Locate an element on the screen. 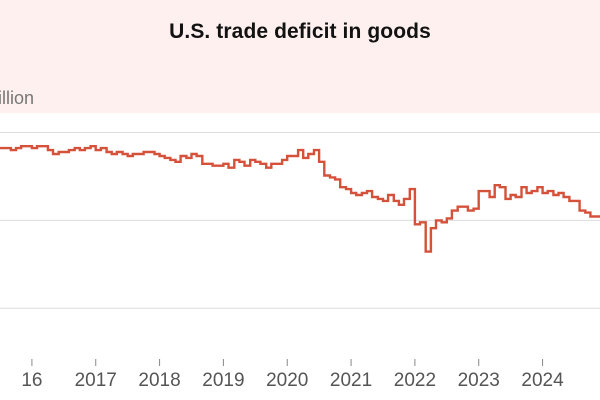  x-tick-label-2: 2018 is located at coordinates (159, 380).